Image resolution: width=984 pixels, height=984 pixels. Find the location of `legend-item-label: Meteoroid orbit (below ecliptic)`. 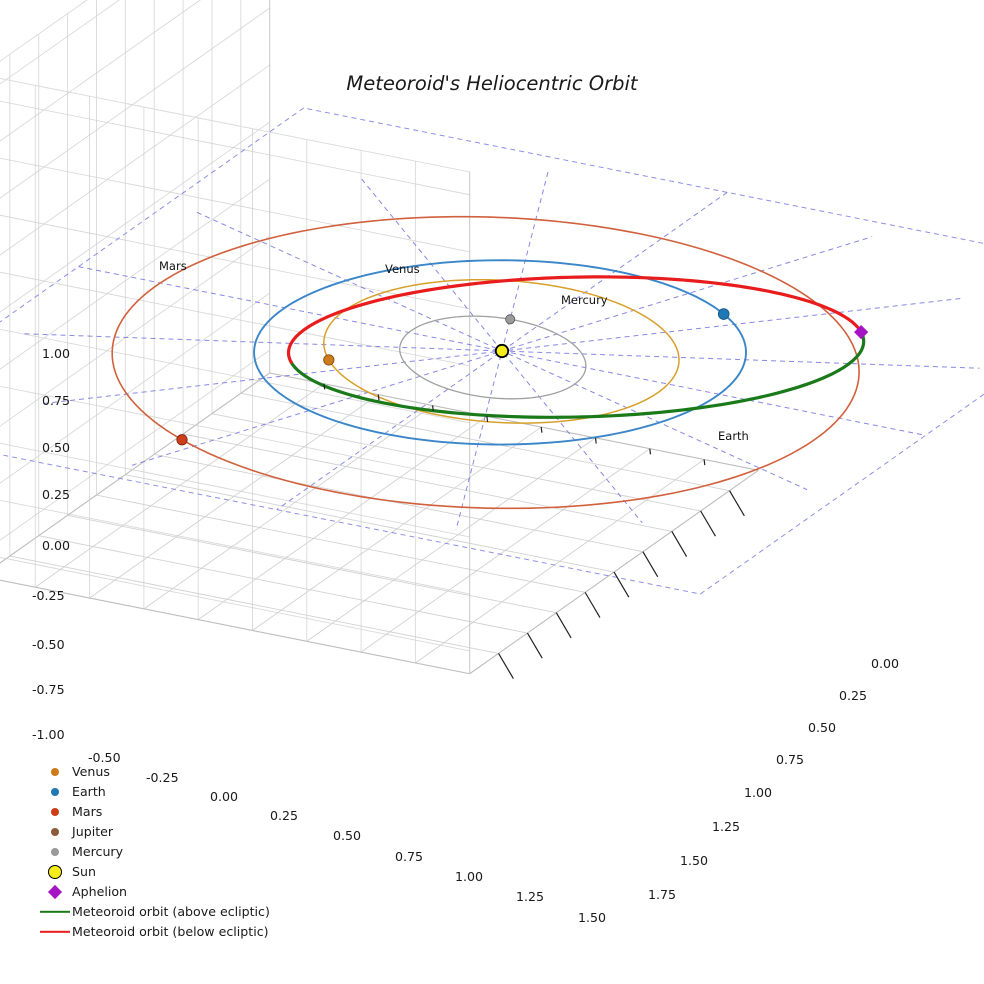

legend-item-label: Meteoroid orbit (below ecliptic) is located at coordinates (170, 931).